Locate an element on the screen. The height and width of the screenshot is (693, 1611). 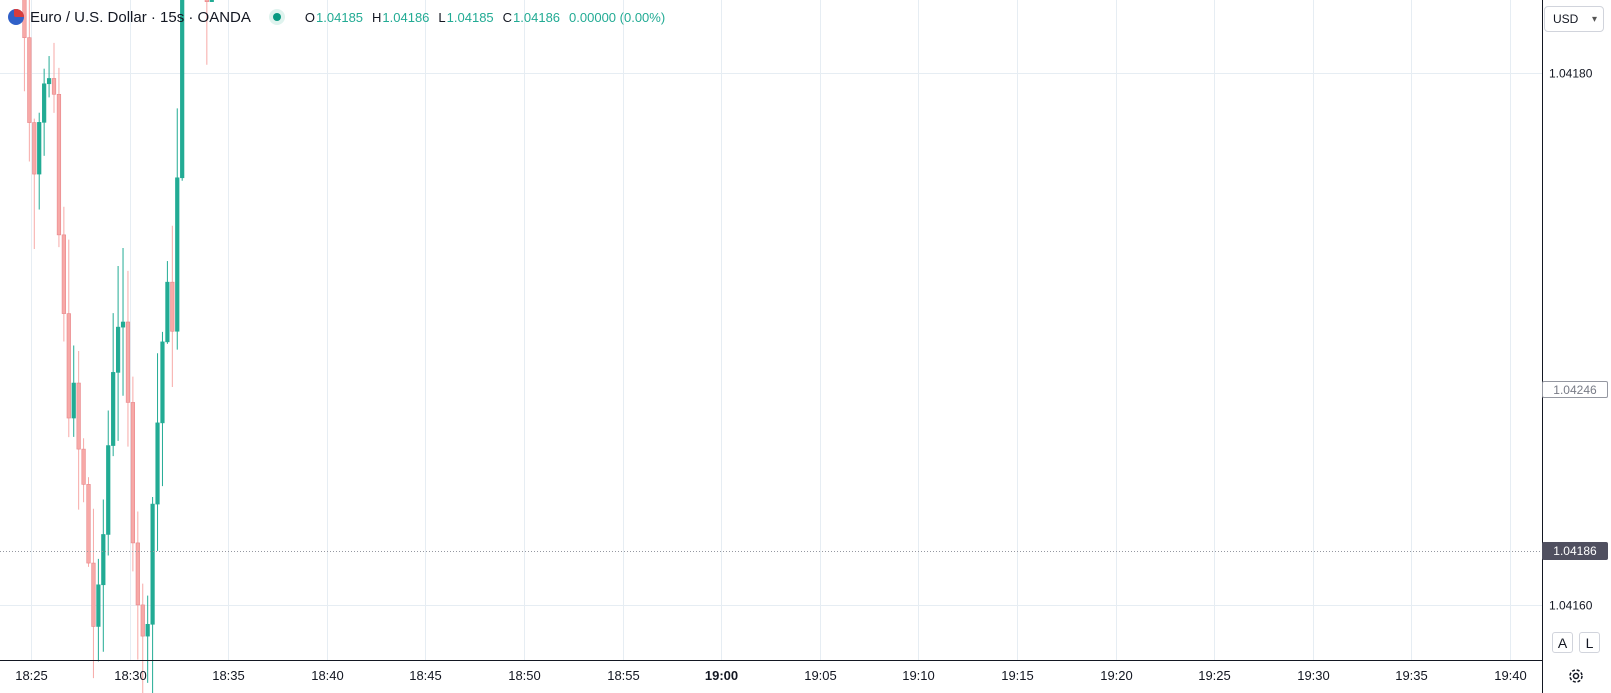
currency-label: USD is located at coordinates (1566, 19).